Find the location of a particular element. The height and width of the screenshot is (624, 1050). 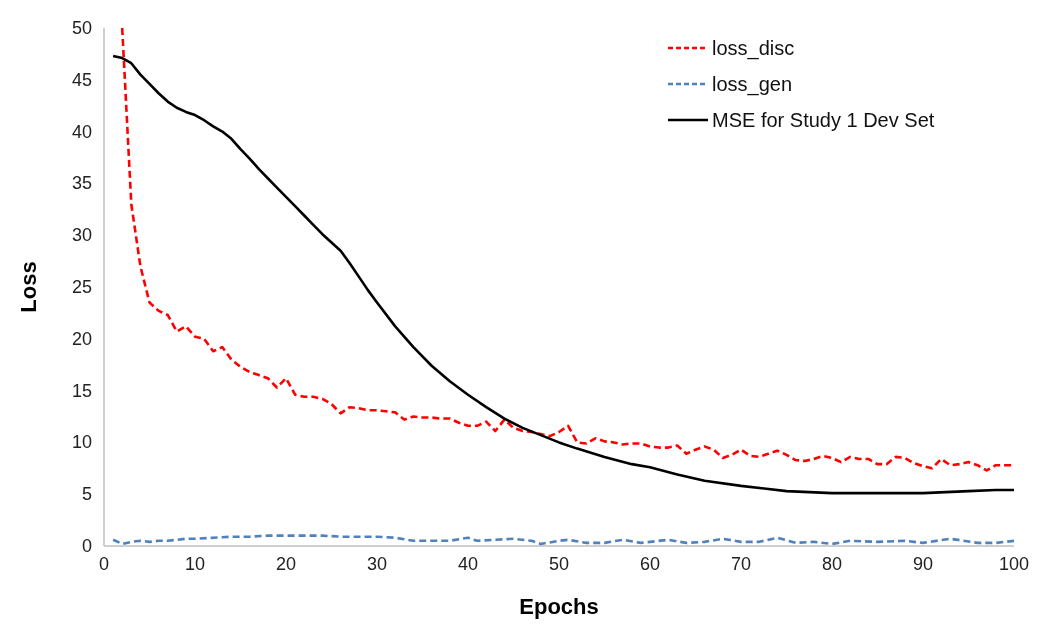

x-tick-label: 60 is located at coordinates (650, 564).